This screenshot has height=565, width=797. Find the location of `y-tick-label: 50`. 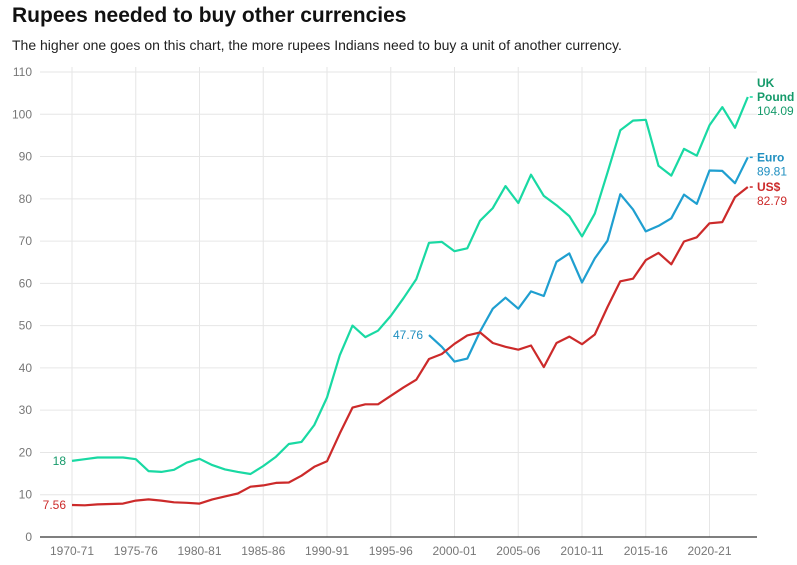

y-tick-label: 50 is located at coordinates (26, 326).